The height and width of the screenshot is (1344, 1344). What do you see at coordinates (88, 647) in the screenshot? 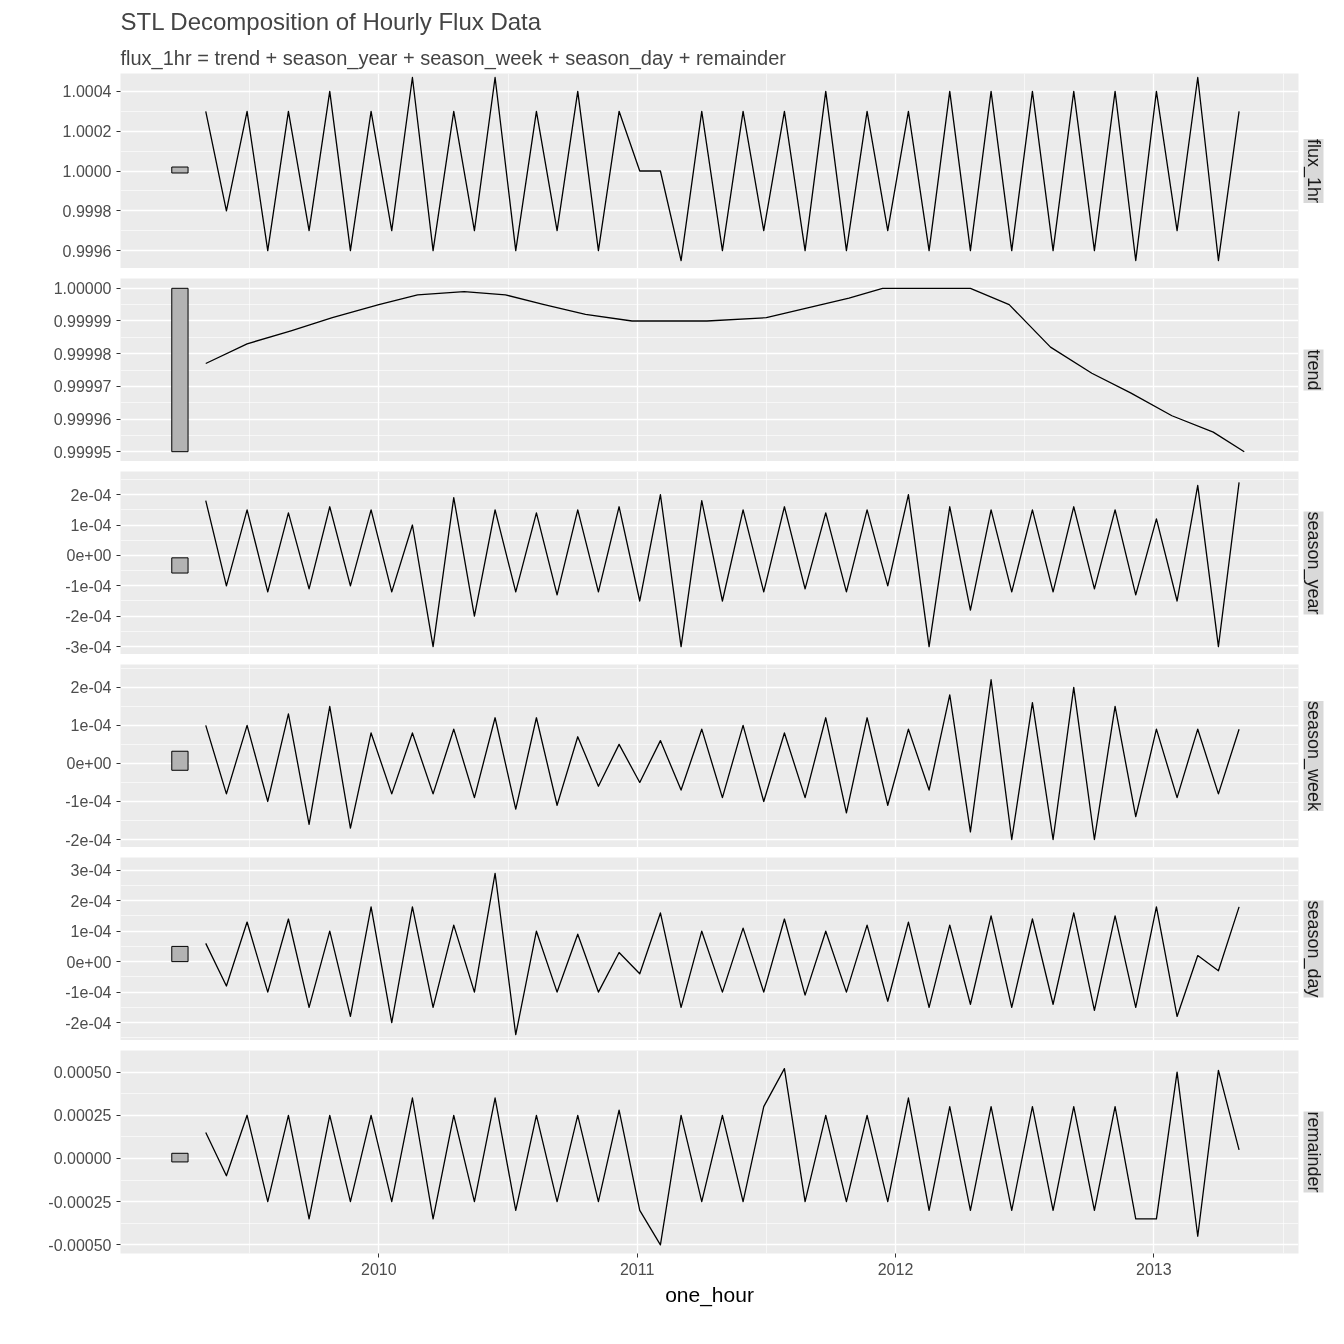
I see `y-tick-label: -3e-04` at bounding box center [88, 647].